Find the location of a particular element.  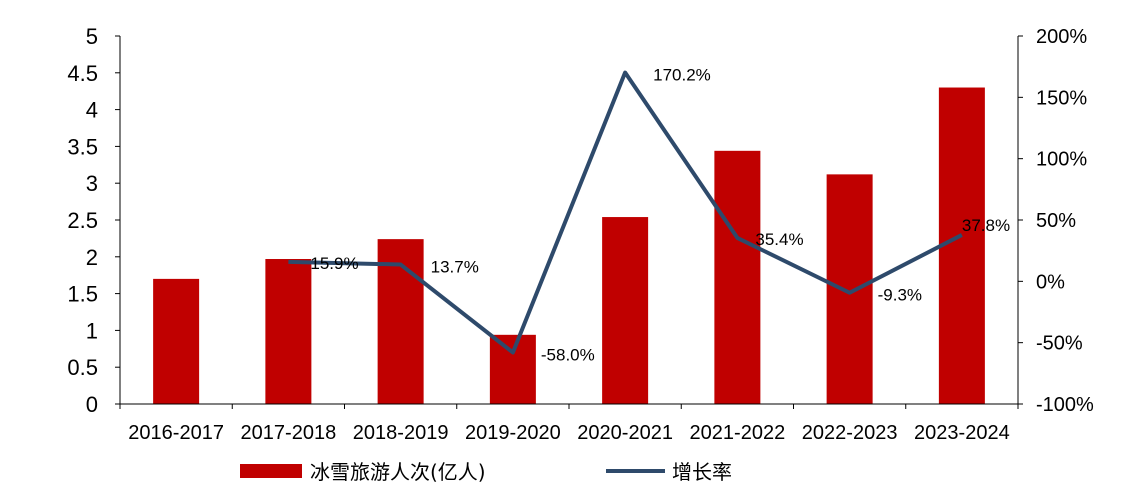

growth-data-label: 170.2% is located at coordinates (682, 75).